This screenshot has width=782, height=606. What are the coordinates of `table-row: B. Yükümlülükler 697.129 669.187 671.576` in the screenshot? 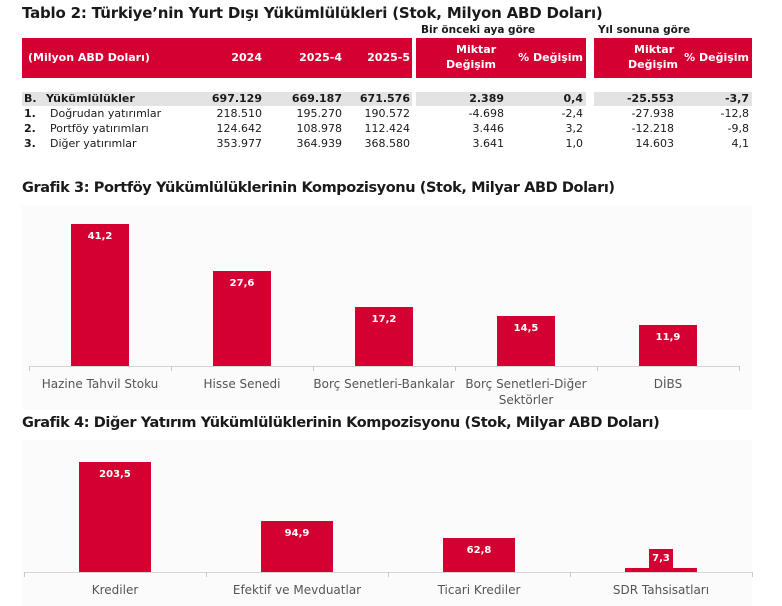 It's located at (217, 99).